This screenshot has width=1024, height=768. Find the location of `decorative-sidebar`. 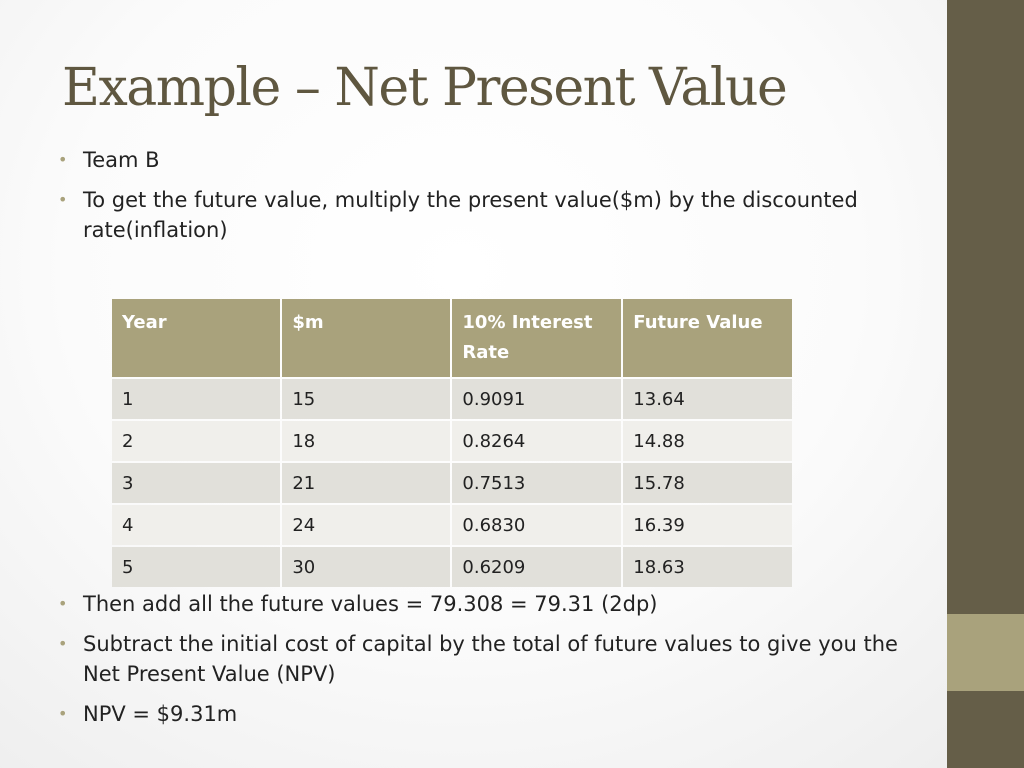

decorative-sidebar is located at coordinates (985, 384).